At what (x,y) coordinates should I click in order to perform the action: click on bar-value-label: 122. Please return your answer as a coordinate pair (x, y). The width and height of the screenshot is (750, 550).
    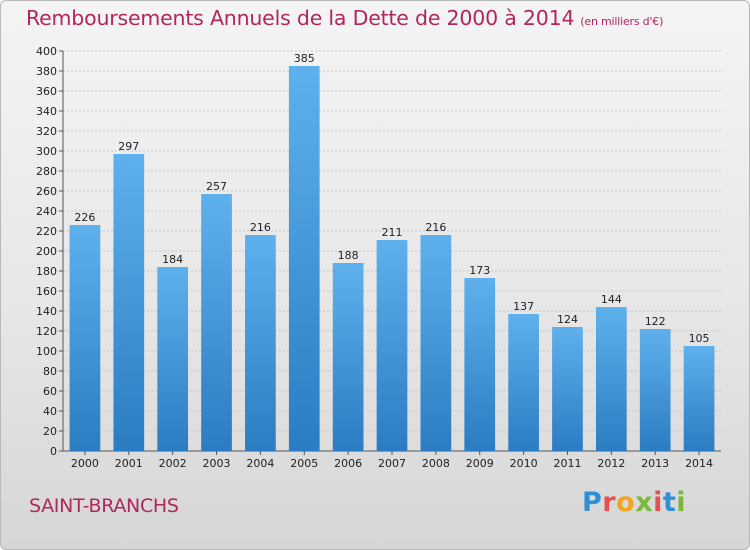
    Looking at the image, I should click on (655, 321).